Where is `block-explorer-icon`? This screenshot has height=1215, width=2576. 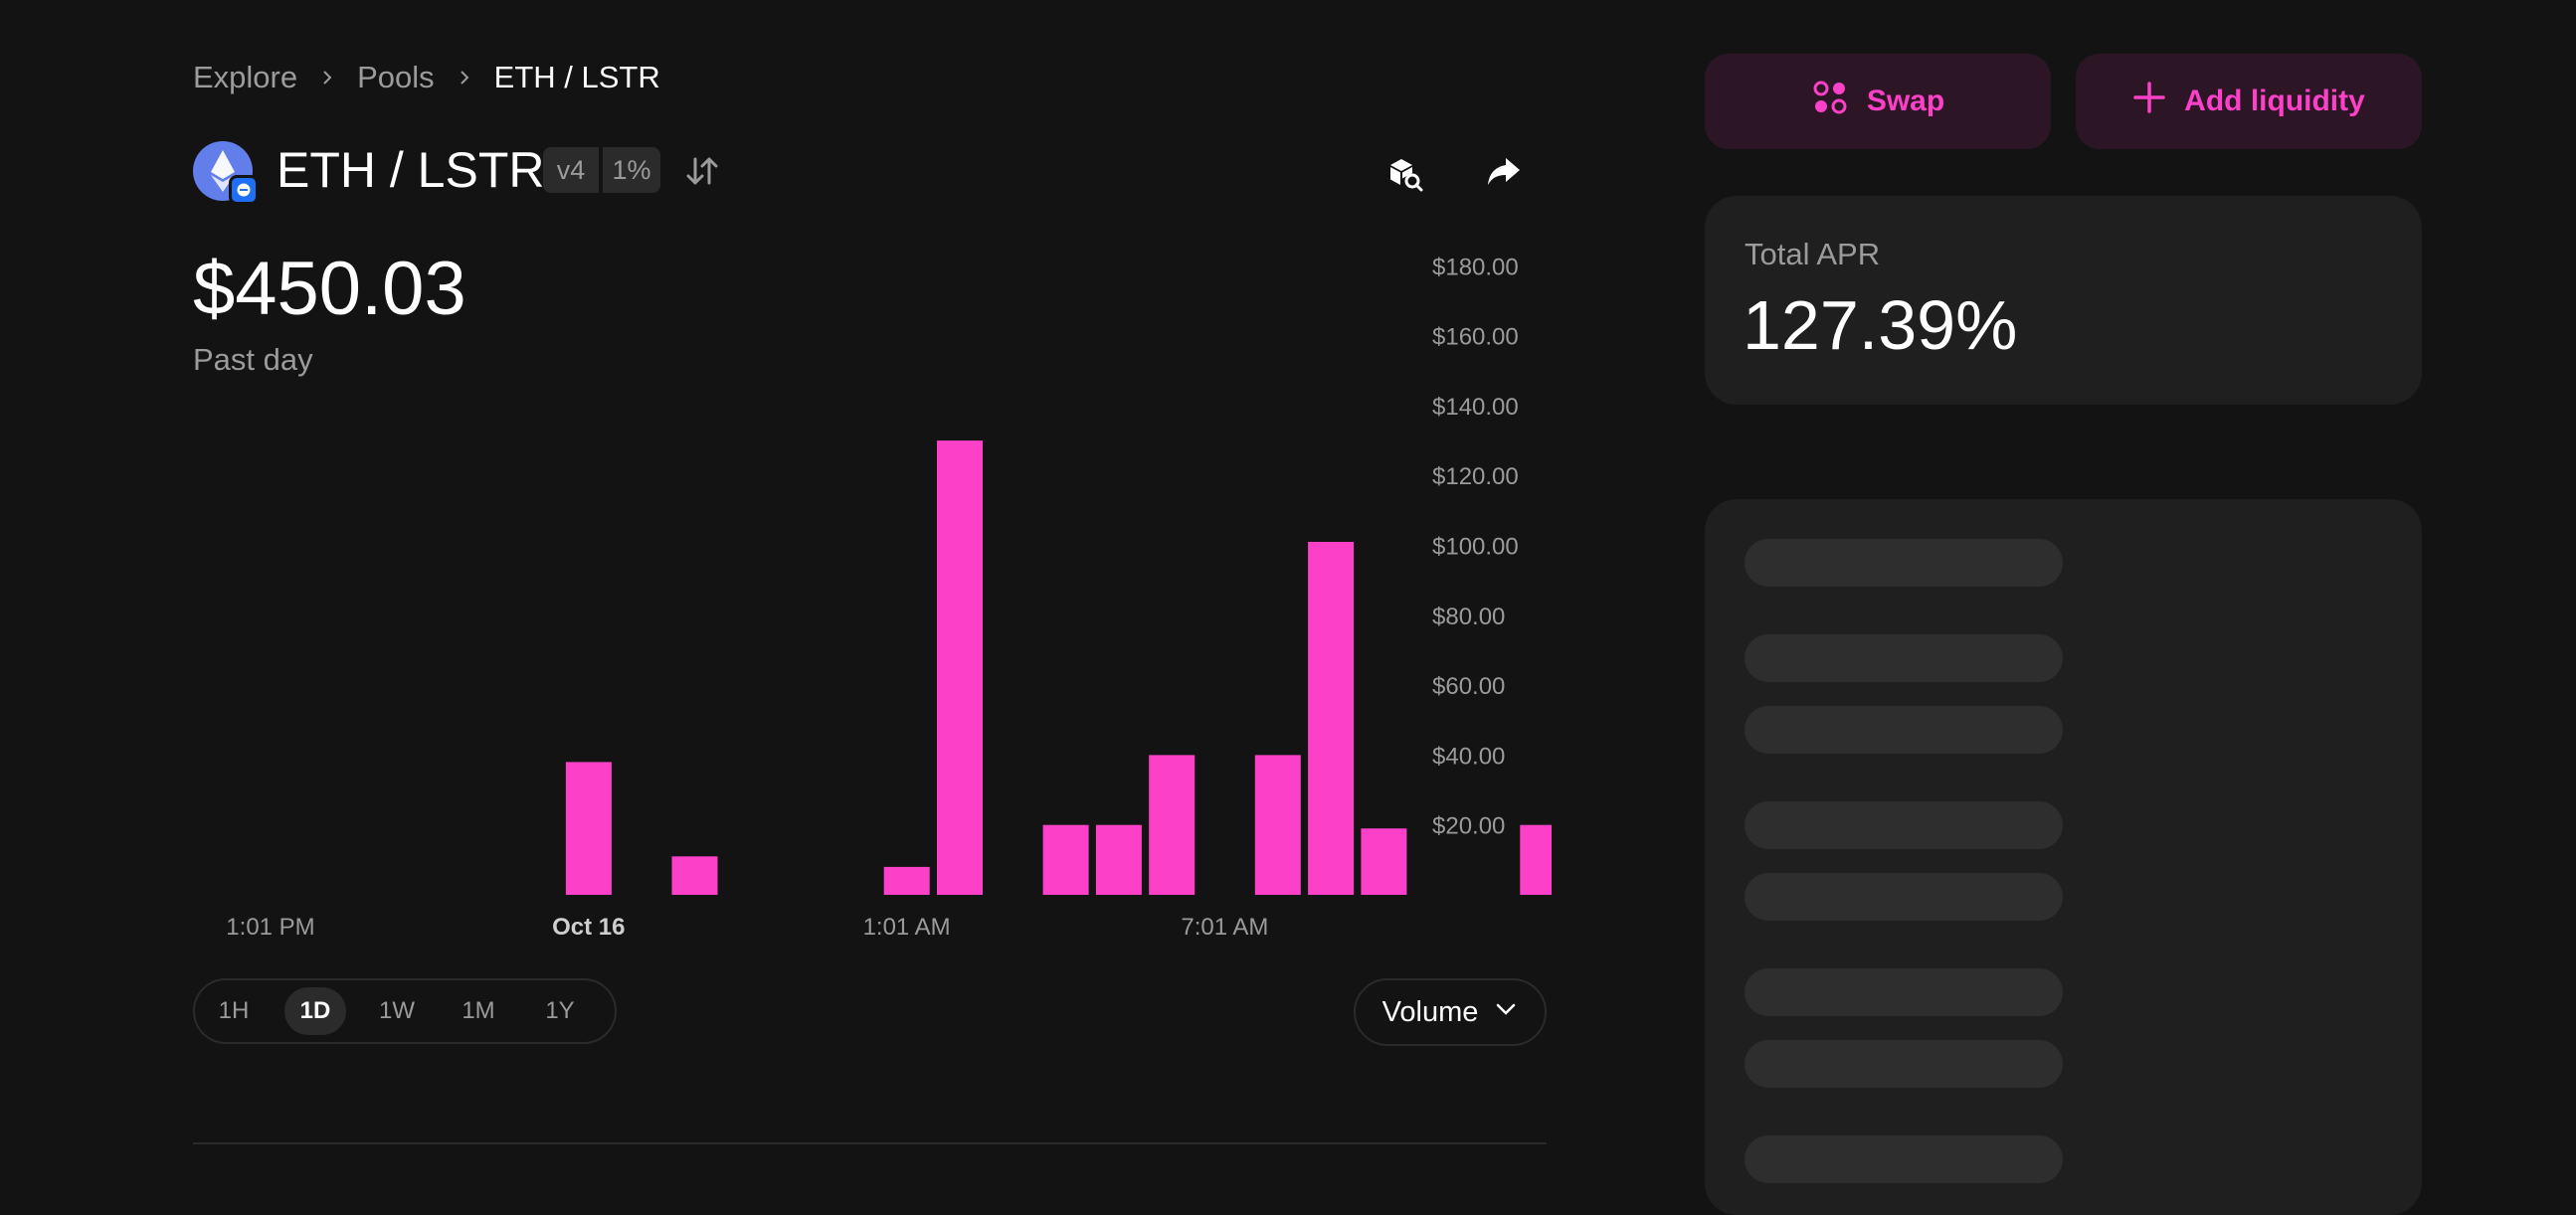 block-explorer-icon is located at coordinates (1404, 173).